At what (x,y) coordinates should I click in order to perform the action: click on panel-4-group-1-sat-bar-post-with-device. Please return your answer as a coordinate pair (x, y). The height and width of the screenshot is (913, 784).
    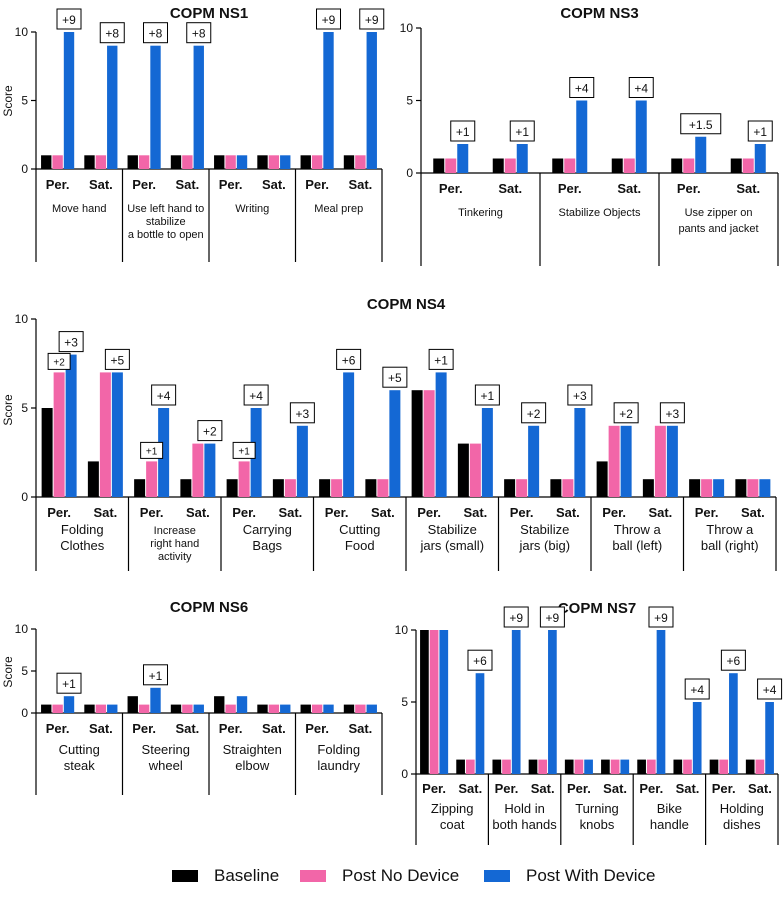
    Looking at the image, I should click on (112, 708).